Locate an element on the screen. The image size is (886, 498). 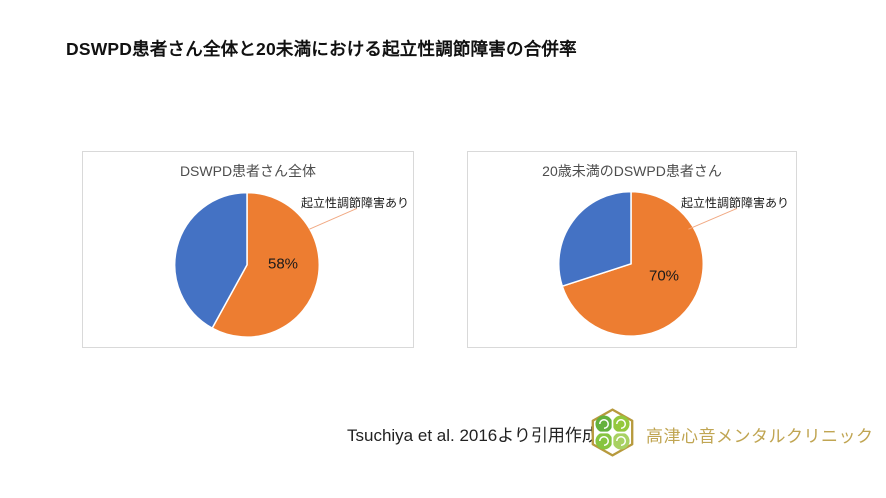
slice-data-label: 58% is located at coordinates (283, 264).